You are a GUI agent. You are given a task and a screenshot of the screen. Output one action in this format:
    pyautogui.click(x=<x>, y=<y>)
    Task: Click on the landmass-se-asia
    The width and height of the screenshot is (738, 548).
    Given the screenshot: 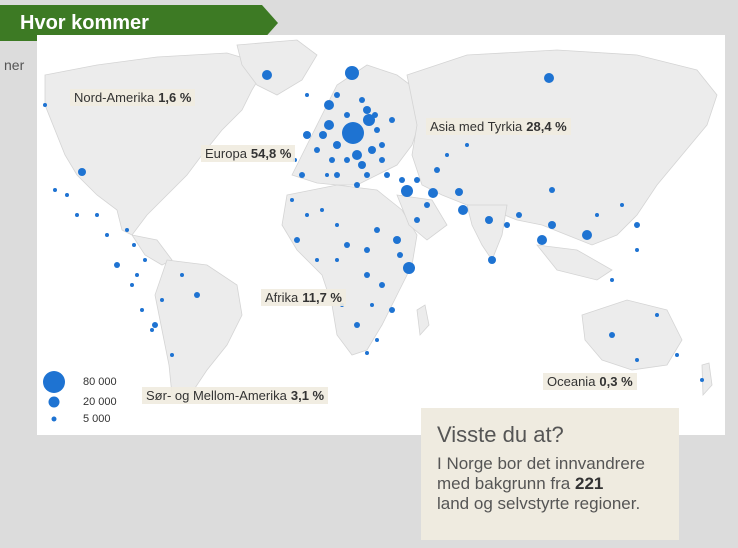 What is the action you would take?
    pyautogui.click(x=574, y=262)
    